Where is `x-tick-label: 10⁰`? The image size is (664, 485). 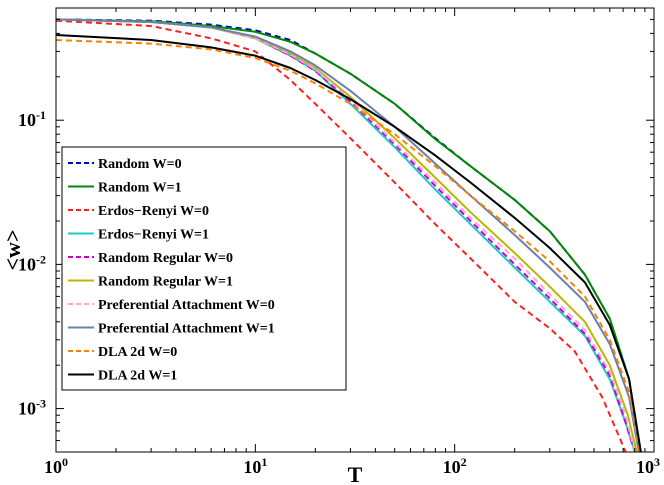 x-tick-label: 10⁰ is located at coordinates (56, 466).